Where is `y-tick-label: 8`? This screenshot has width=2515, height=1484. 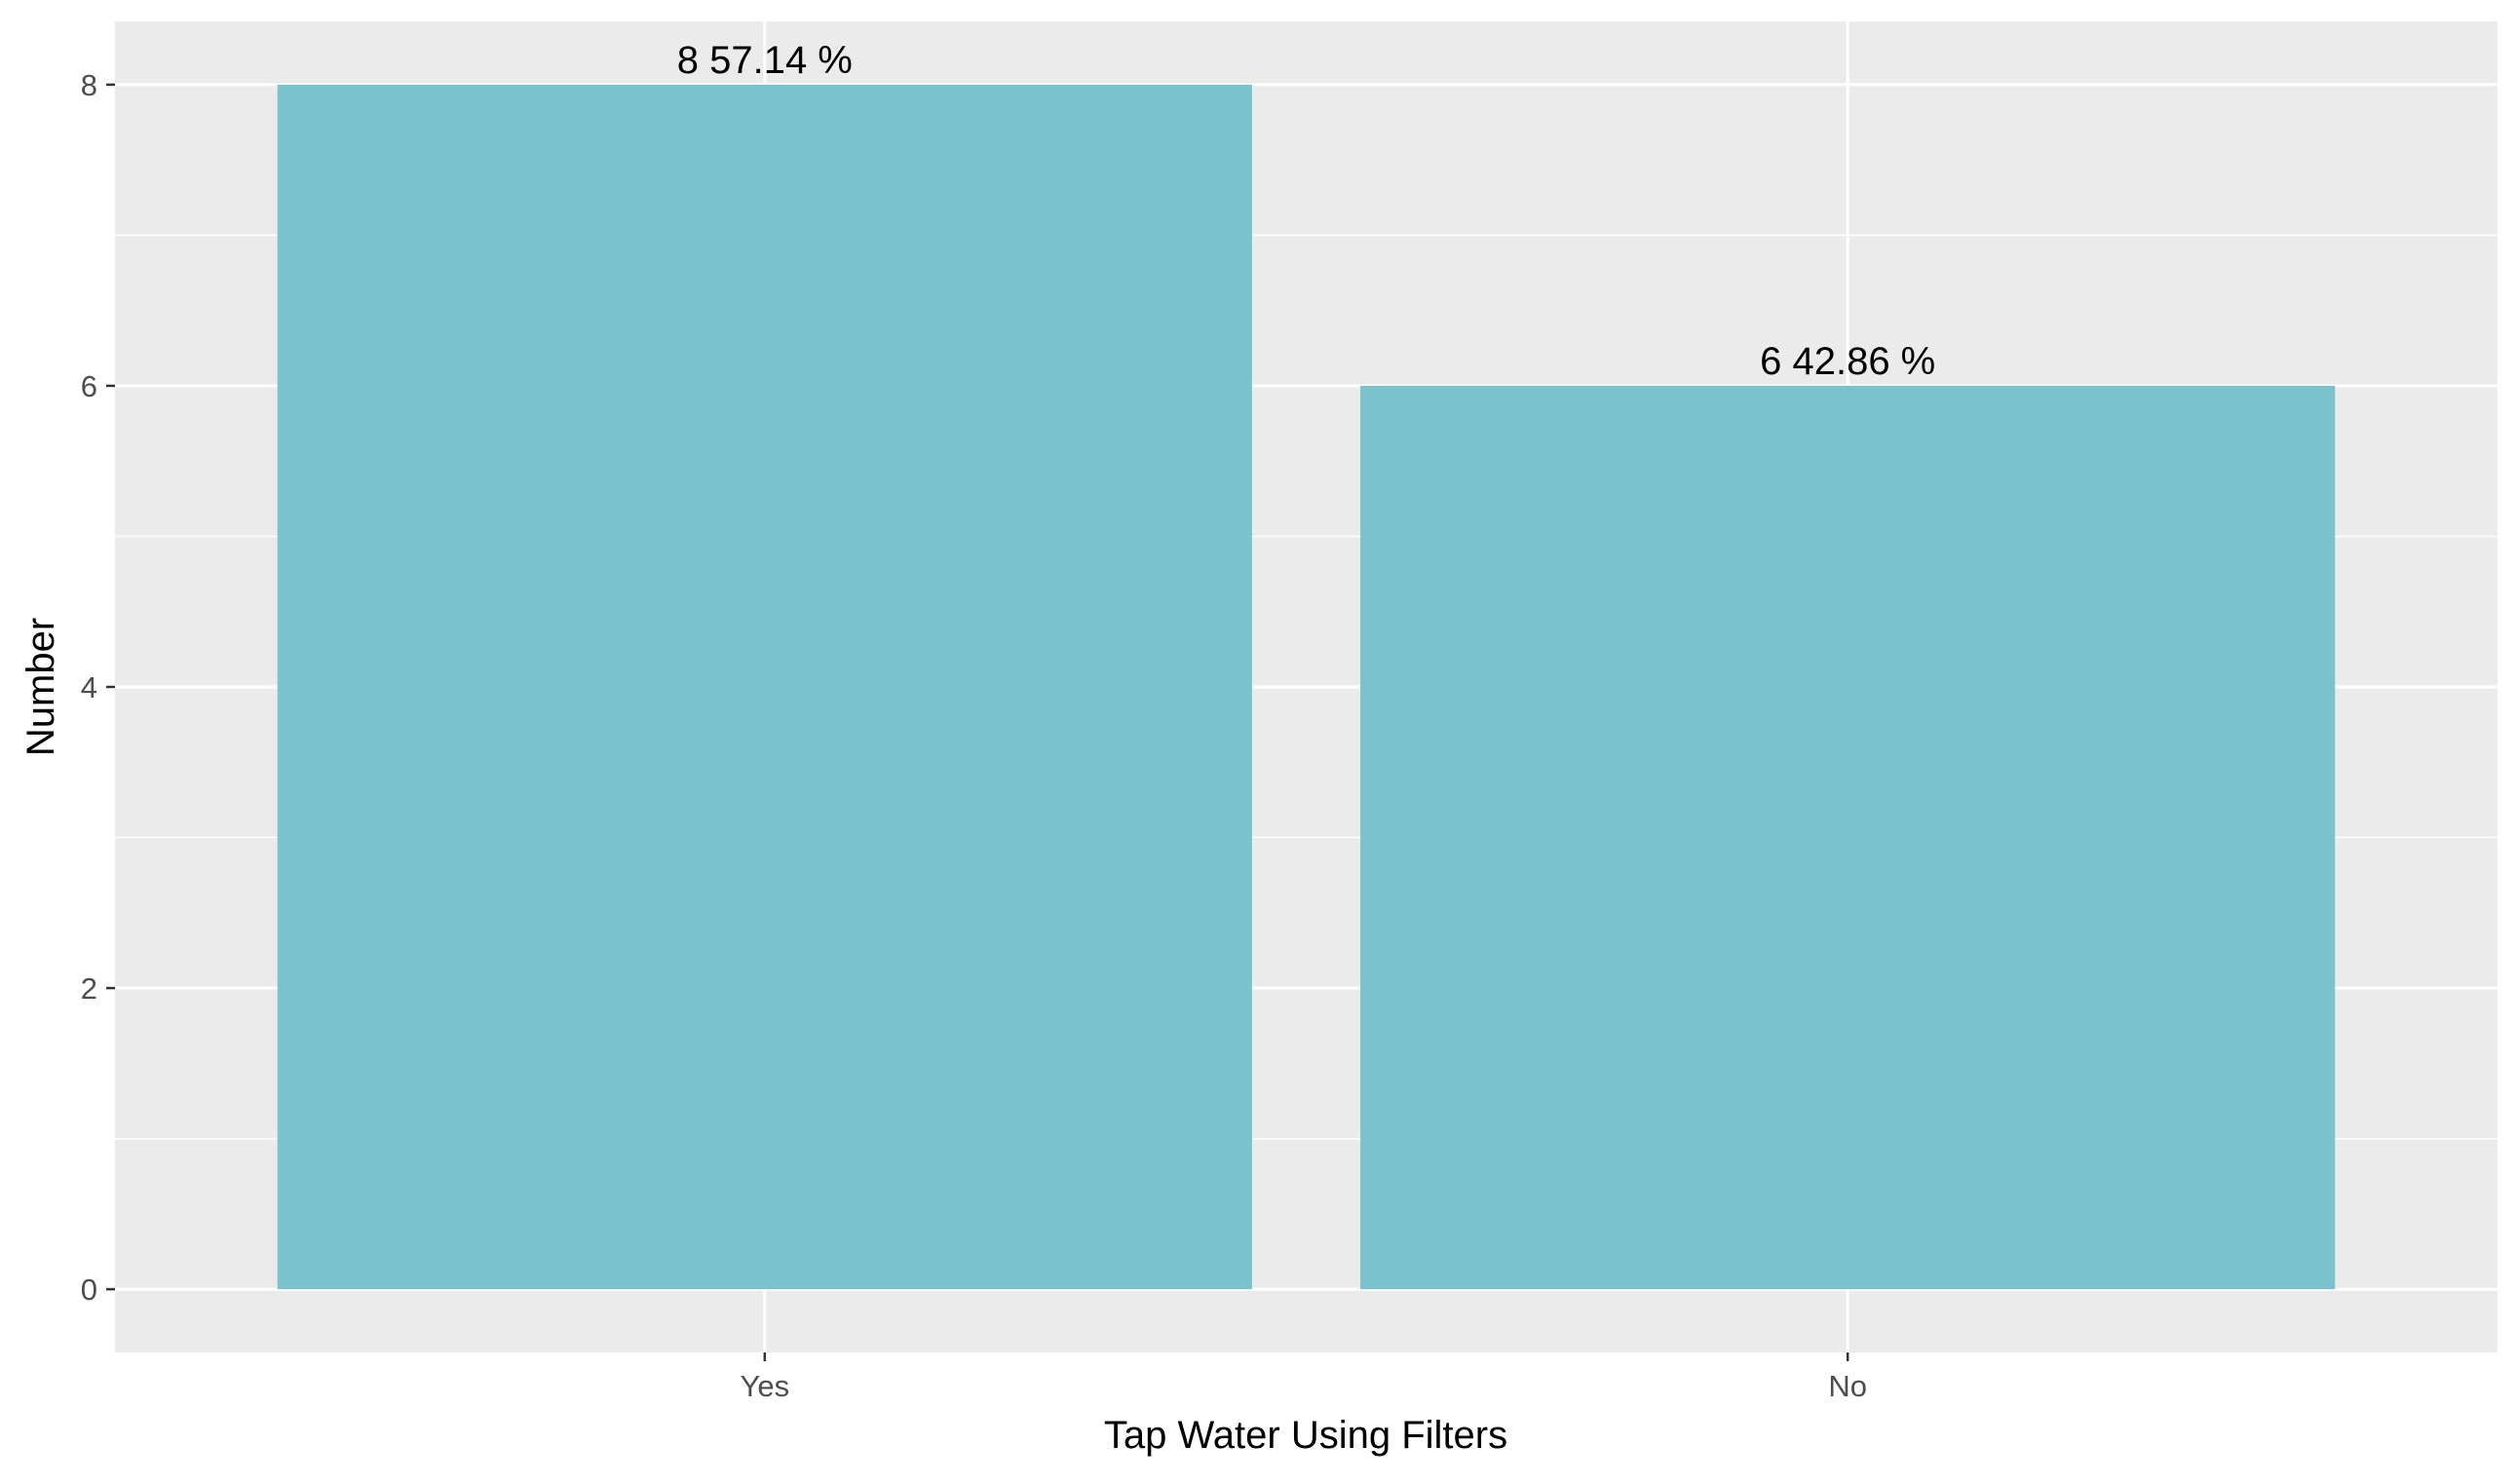 y-tick-label: 8 is located at coordinates (89, 85).